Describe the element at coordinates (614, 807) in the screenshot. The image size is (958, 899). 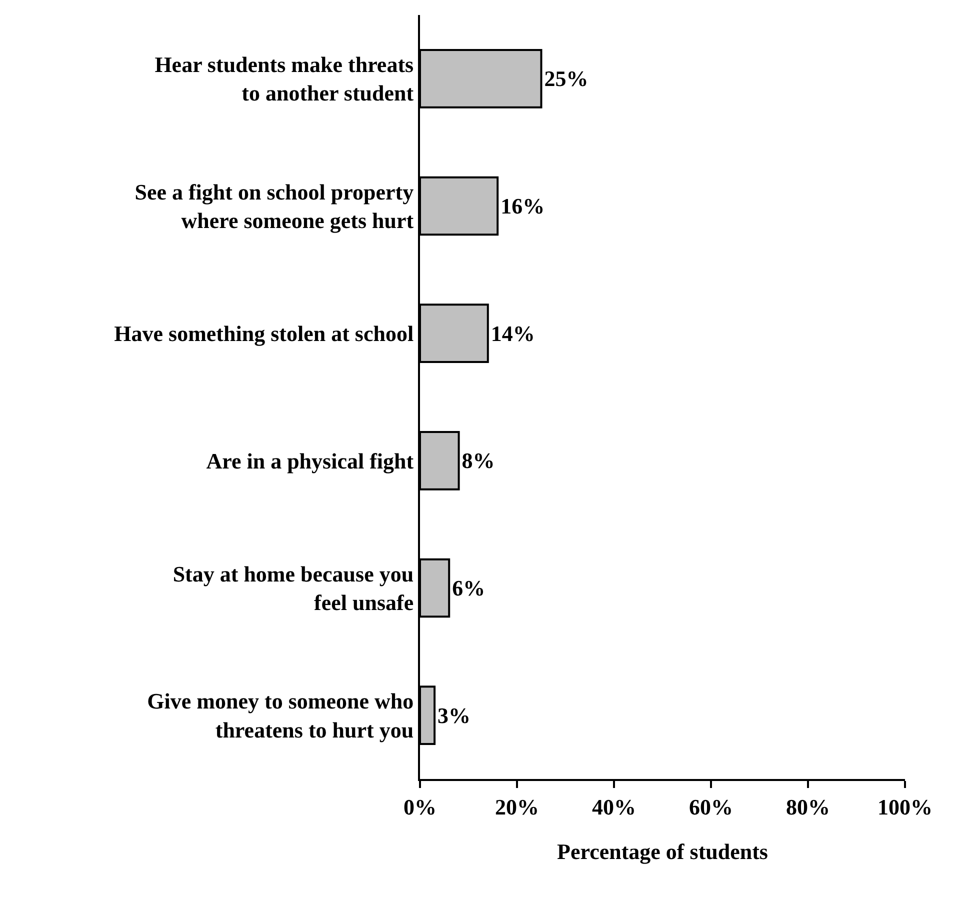
I see `x-tick-label: 40%` at that location.